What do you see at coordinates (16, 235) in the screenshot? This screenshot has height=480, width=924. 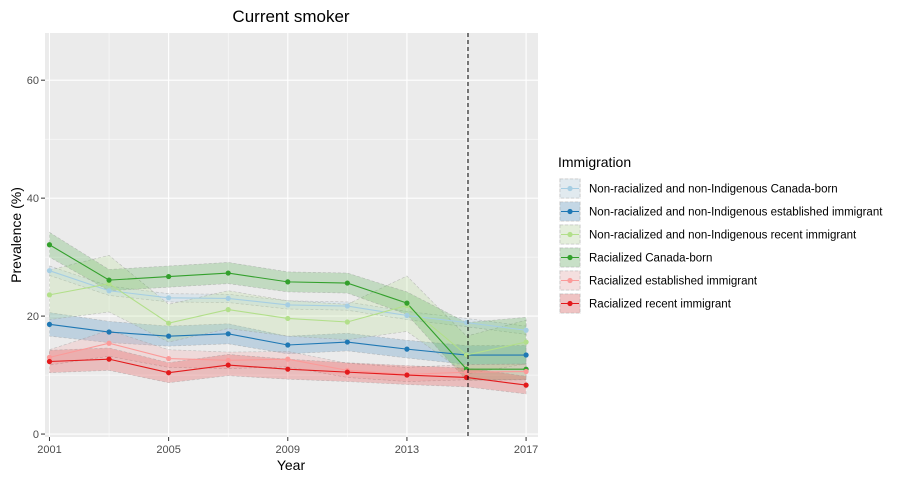 I see `y-axis-title: Prevalence (%)` at bounding box center [16, 235].